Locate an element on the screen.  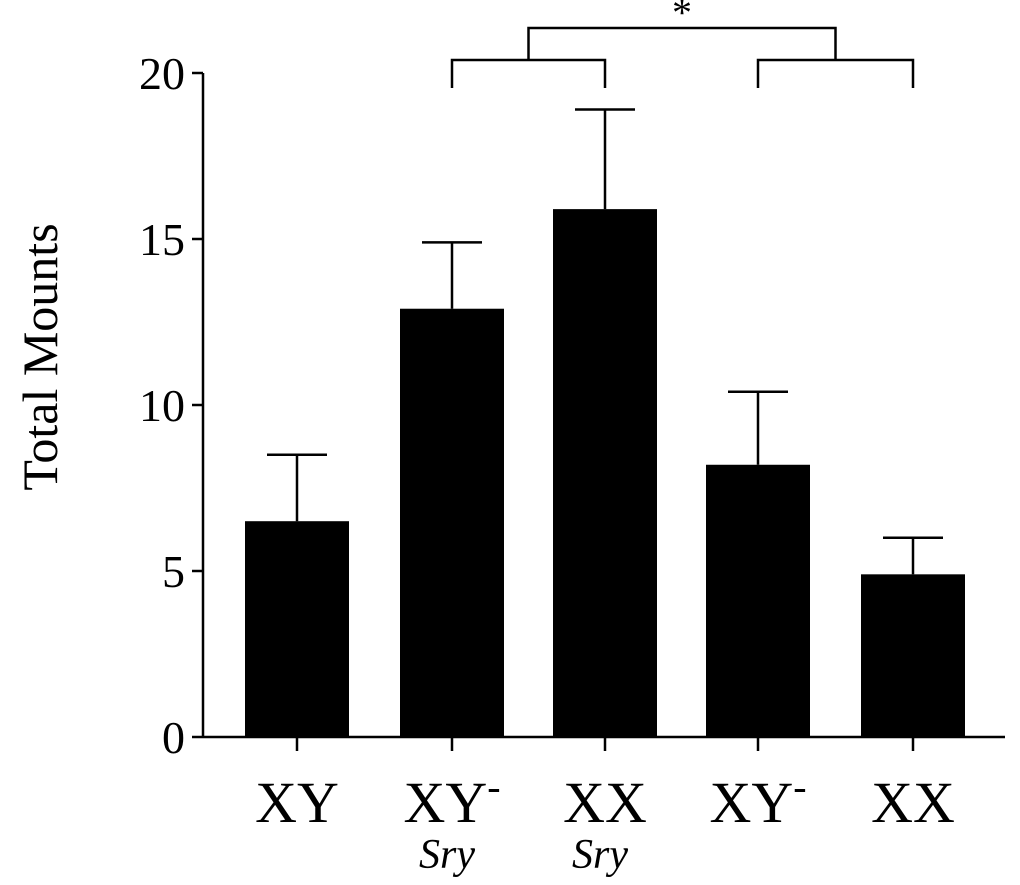
y-tick-label: 5 is located at coordinates (173, 571).